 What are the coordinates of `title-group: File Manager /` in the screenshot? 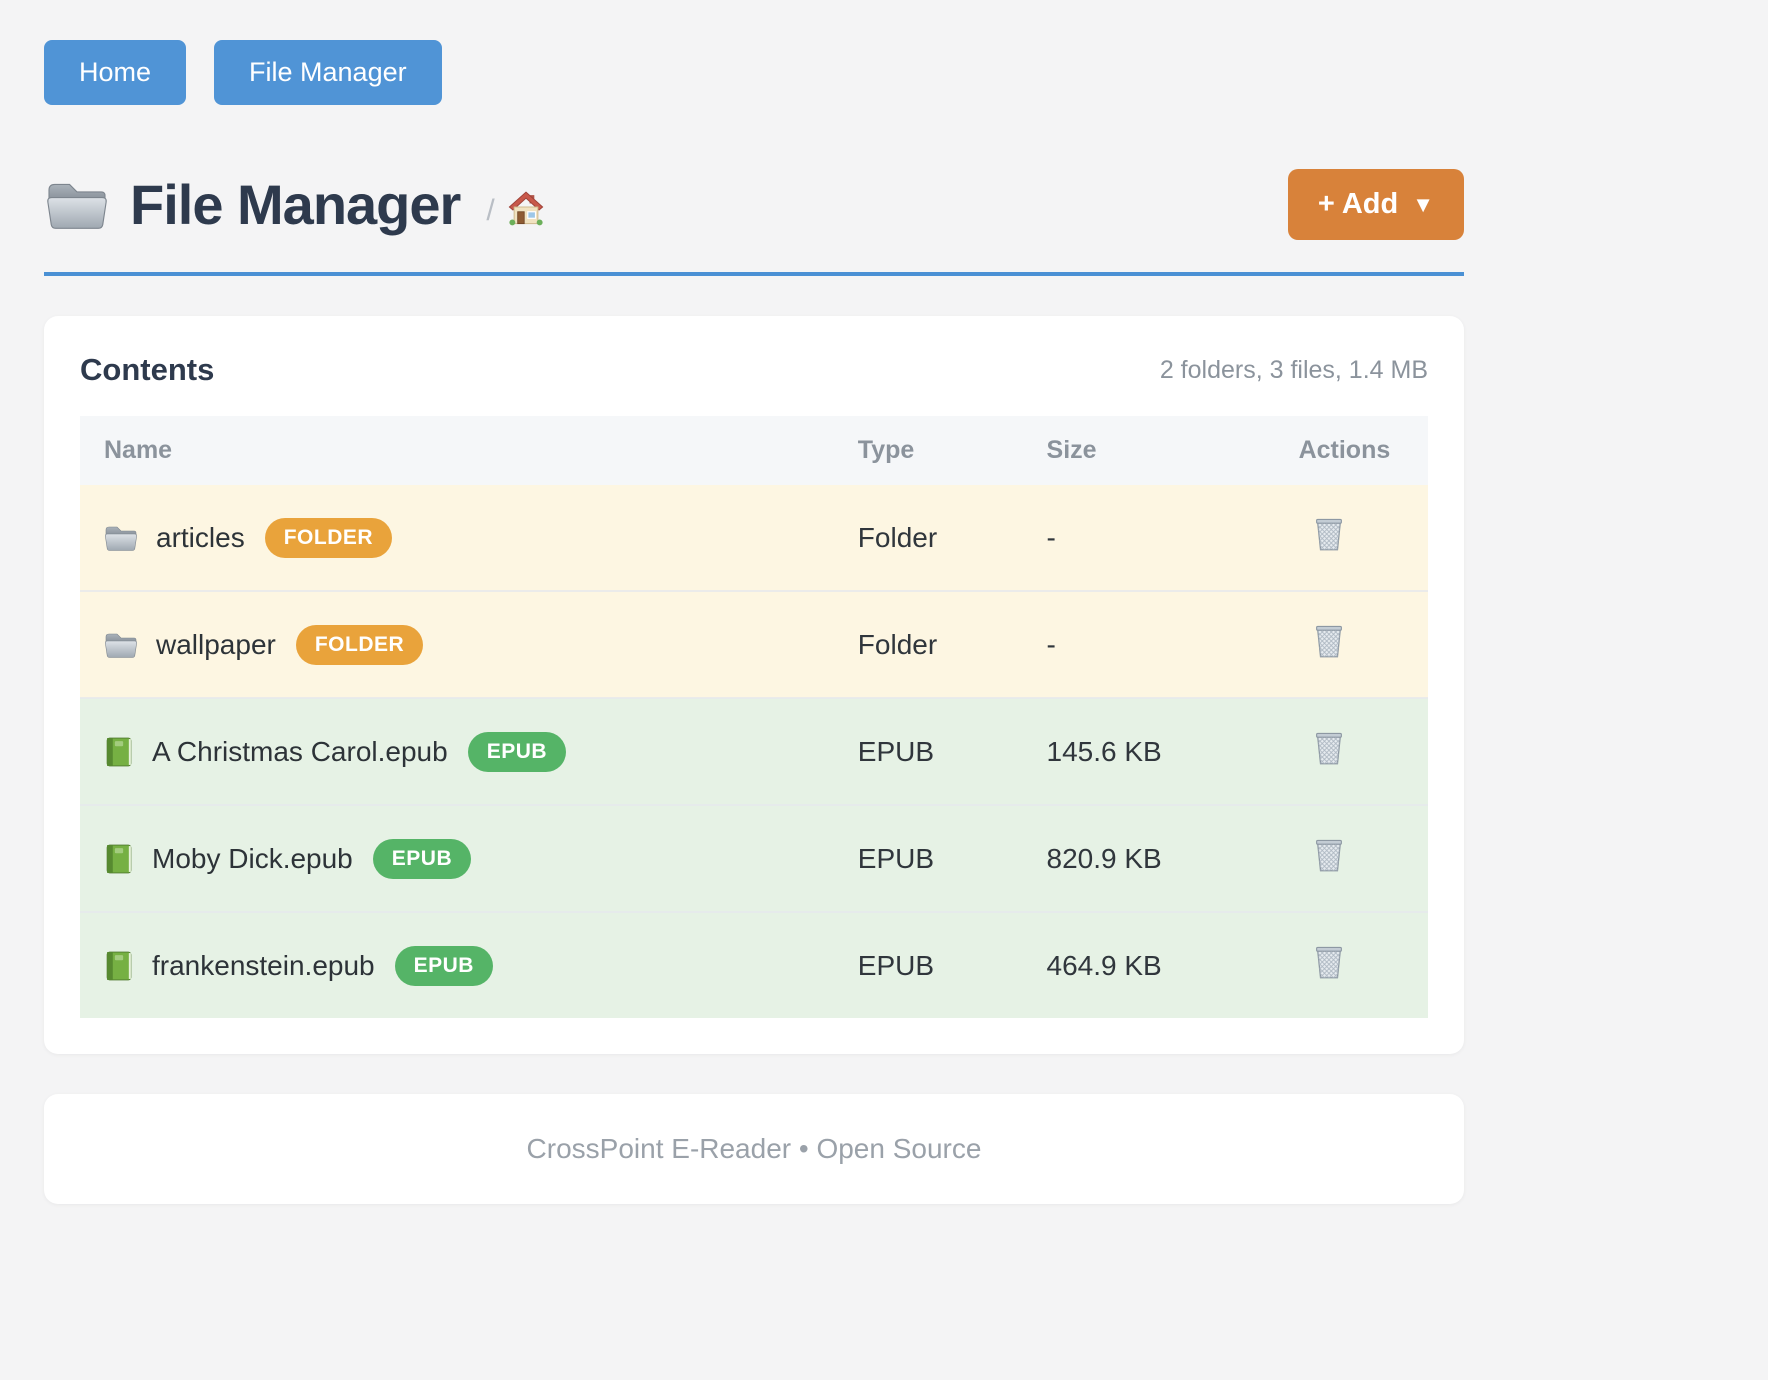 It's located at (294, 204).